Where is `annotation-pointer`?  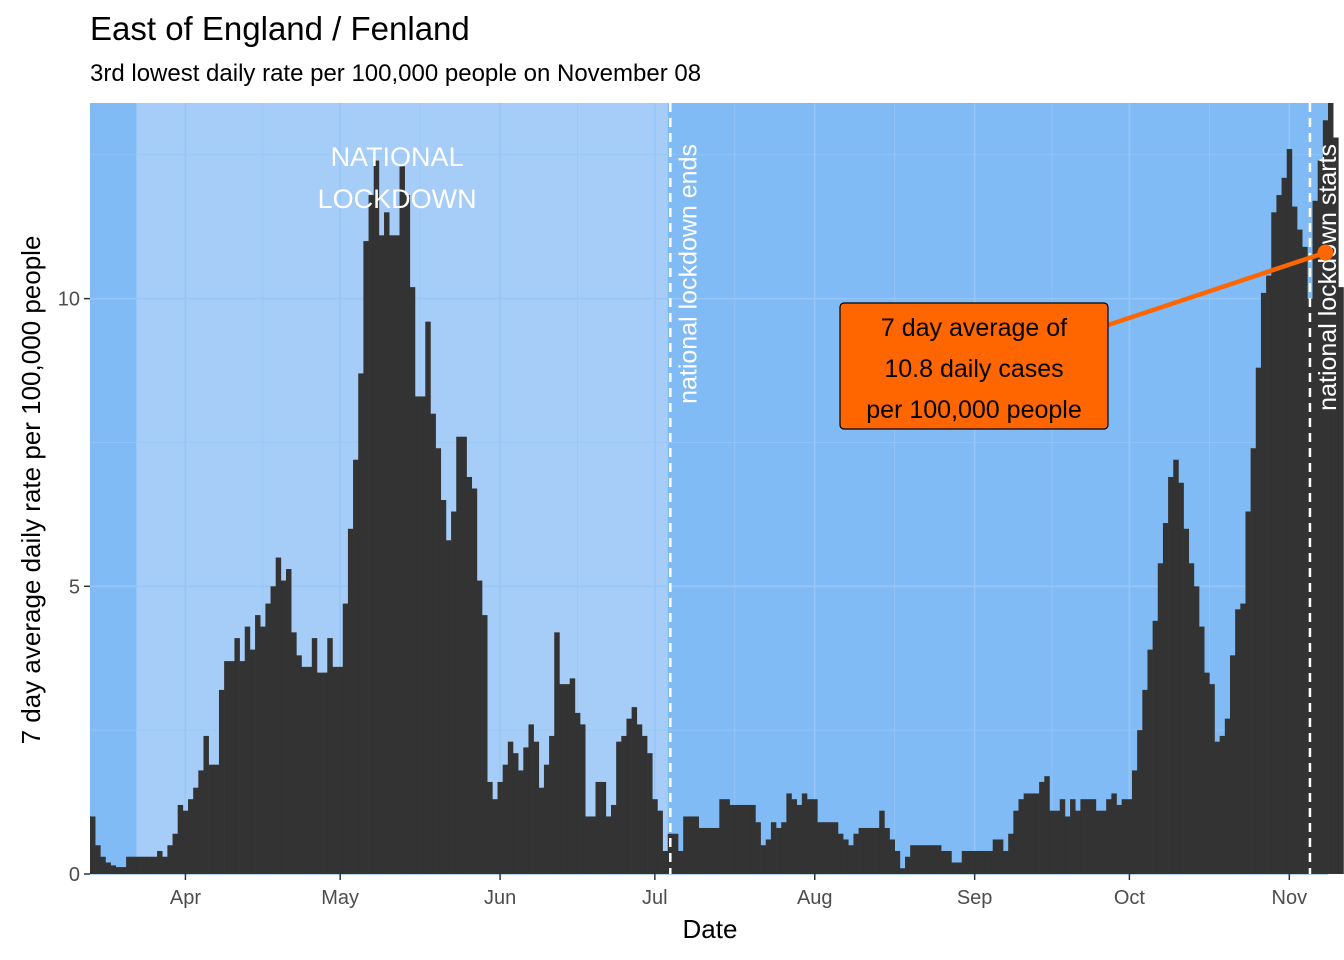 annotation-pointer is located at coordinates (1217, 289).